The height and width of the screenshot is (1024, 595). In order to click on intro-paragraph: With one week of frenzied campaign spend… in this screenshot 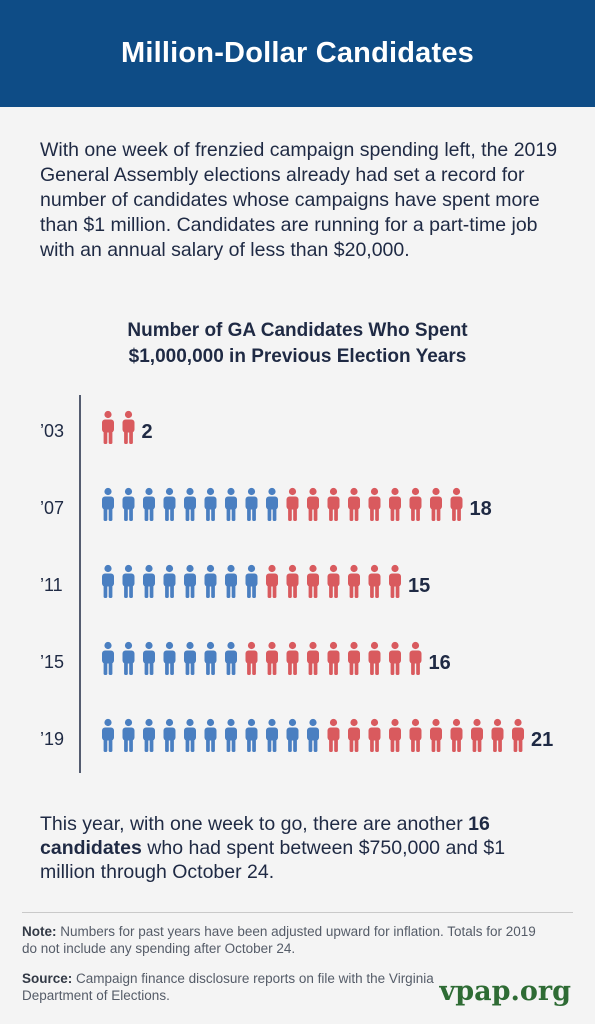, I will do `click(299, 200)`.